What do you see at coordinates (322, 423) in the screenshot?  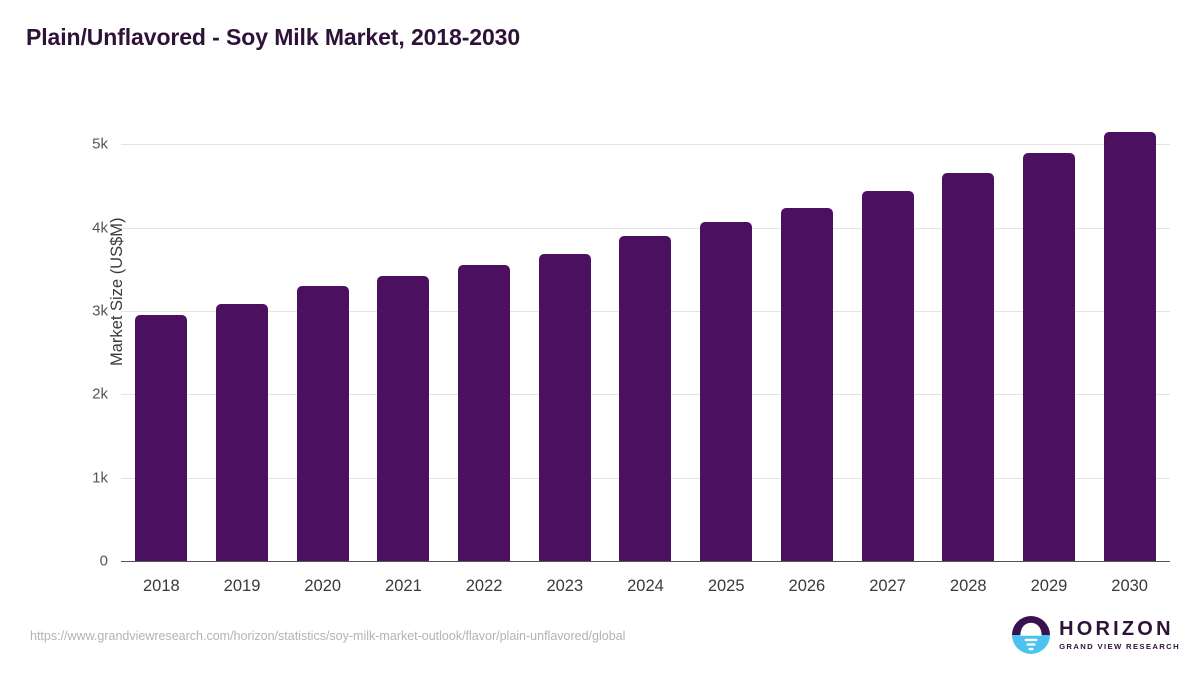 I see `bar-2020` at bounding box center [322, 423].